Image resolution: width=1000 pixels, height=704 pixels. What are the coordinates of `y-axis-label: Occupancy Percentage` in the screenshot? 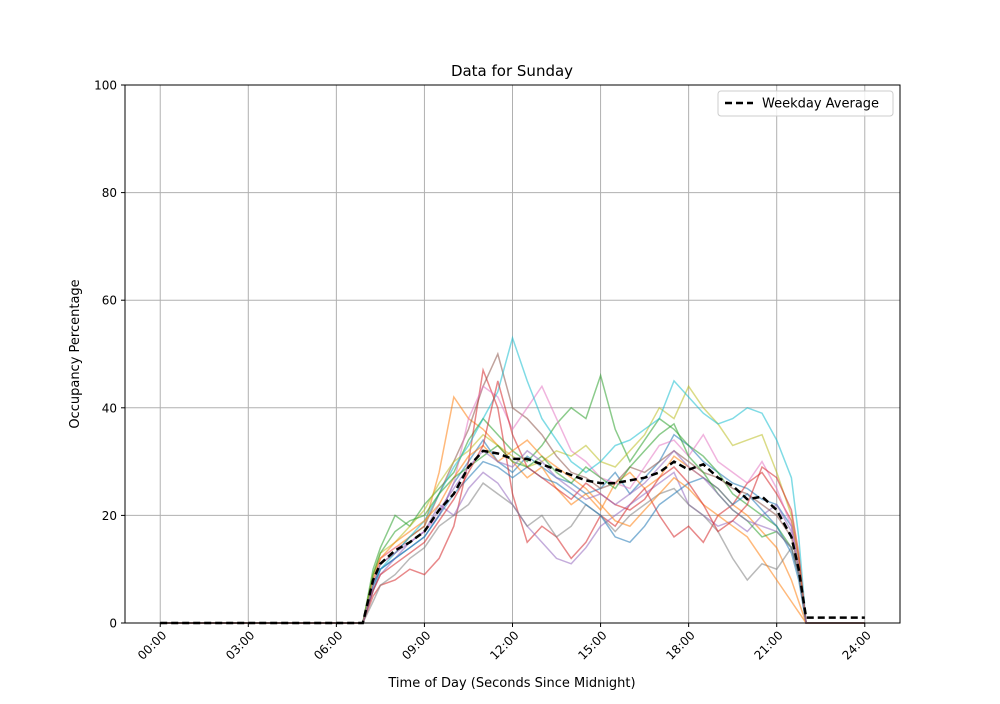 It's located at (75, 353).